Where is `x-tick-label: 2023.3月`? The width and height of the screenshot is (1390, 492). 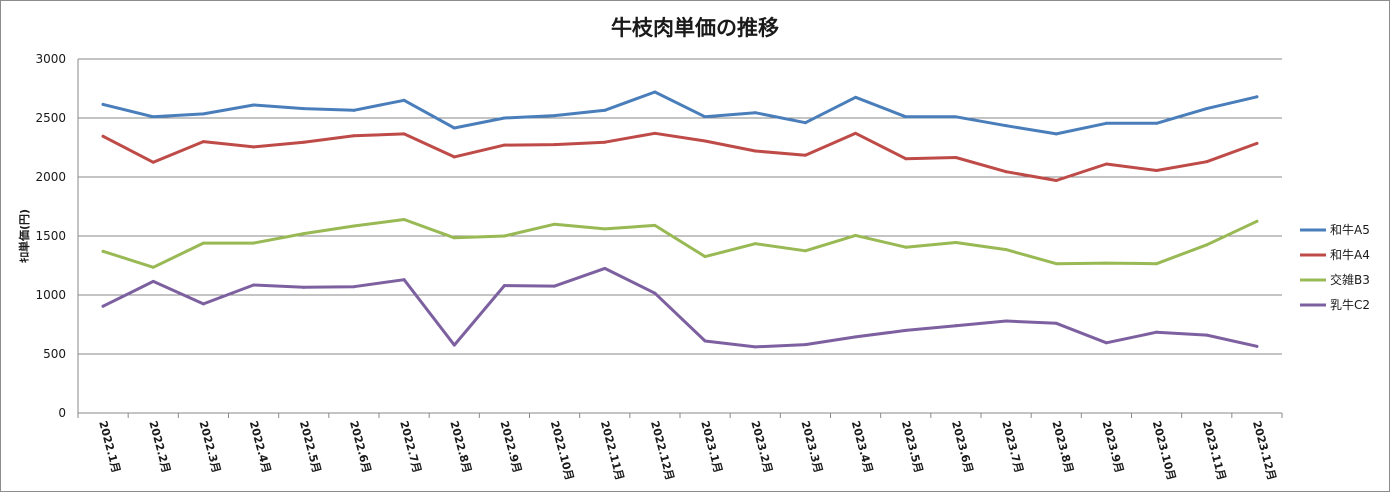 x-tick-label: 2023.3月 is located at coordinates (812, 446).